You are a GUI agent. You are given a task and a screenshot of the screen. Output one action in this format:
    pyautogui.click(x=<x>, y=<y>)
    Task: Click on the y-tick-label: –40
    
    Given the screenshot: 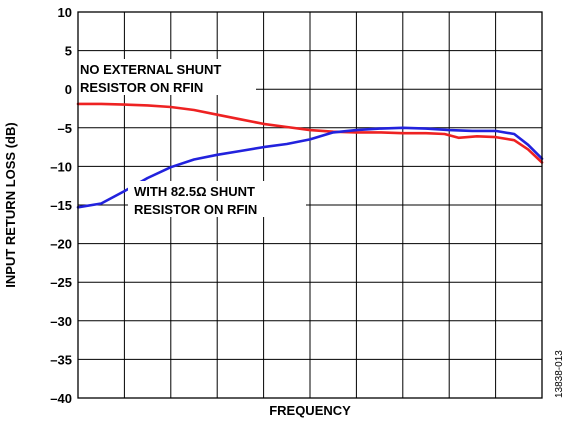 What is the action you would take?
    pyautogui.click(x=61, y=398)
    